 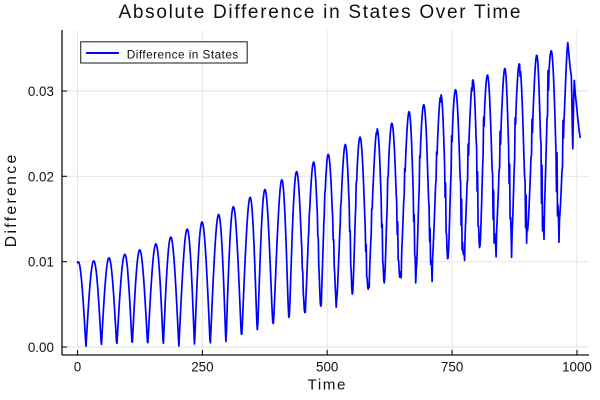 What do you see at coordinates (577, 366) in the screenshot?
I see `svg-text: 1000` at bounding box center [577, 366].